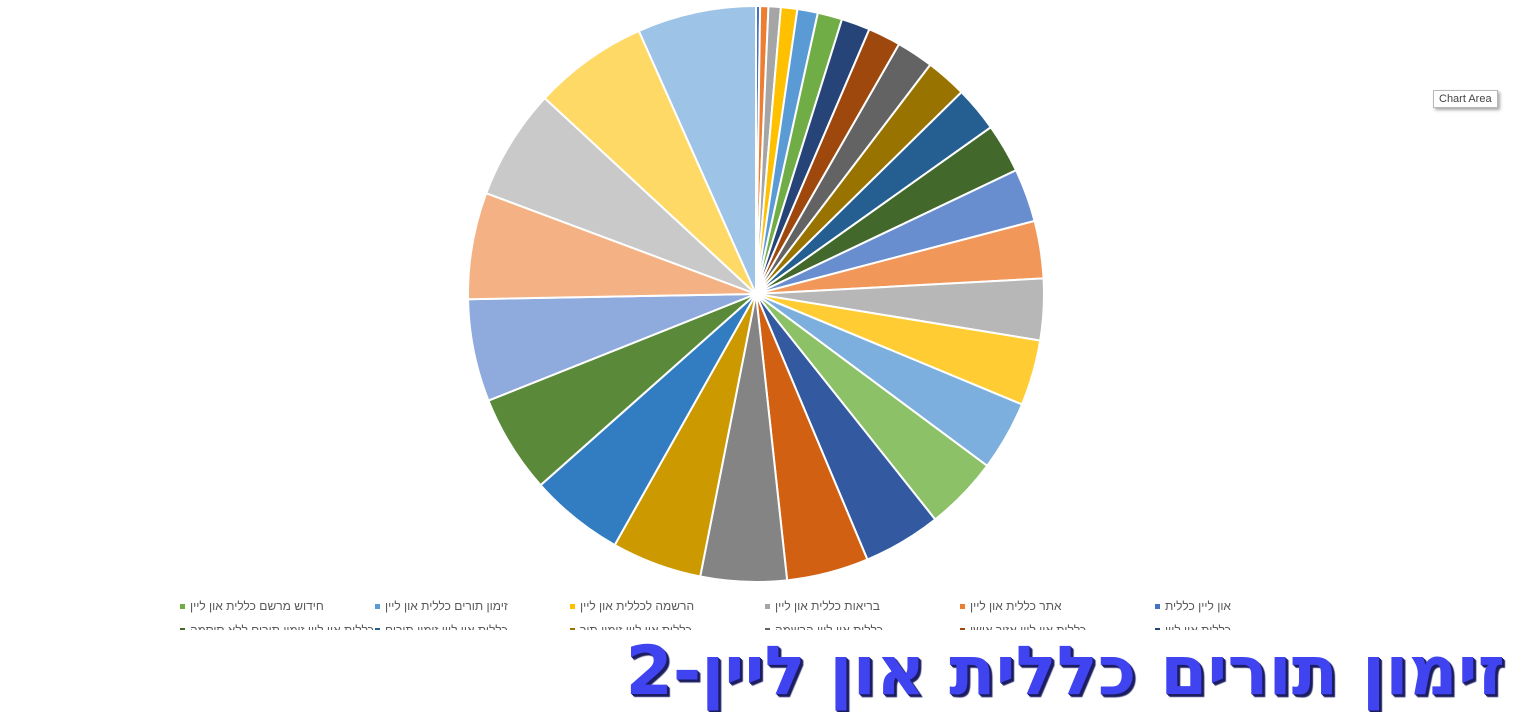 This screenshot has width=1515, height=712. I want to click on legend-label: כללית און ליין זימון תור, so click(636, 626).